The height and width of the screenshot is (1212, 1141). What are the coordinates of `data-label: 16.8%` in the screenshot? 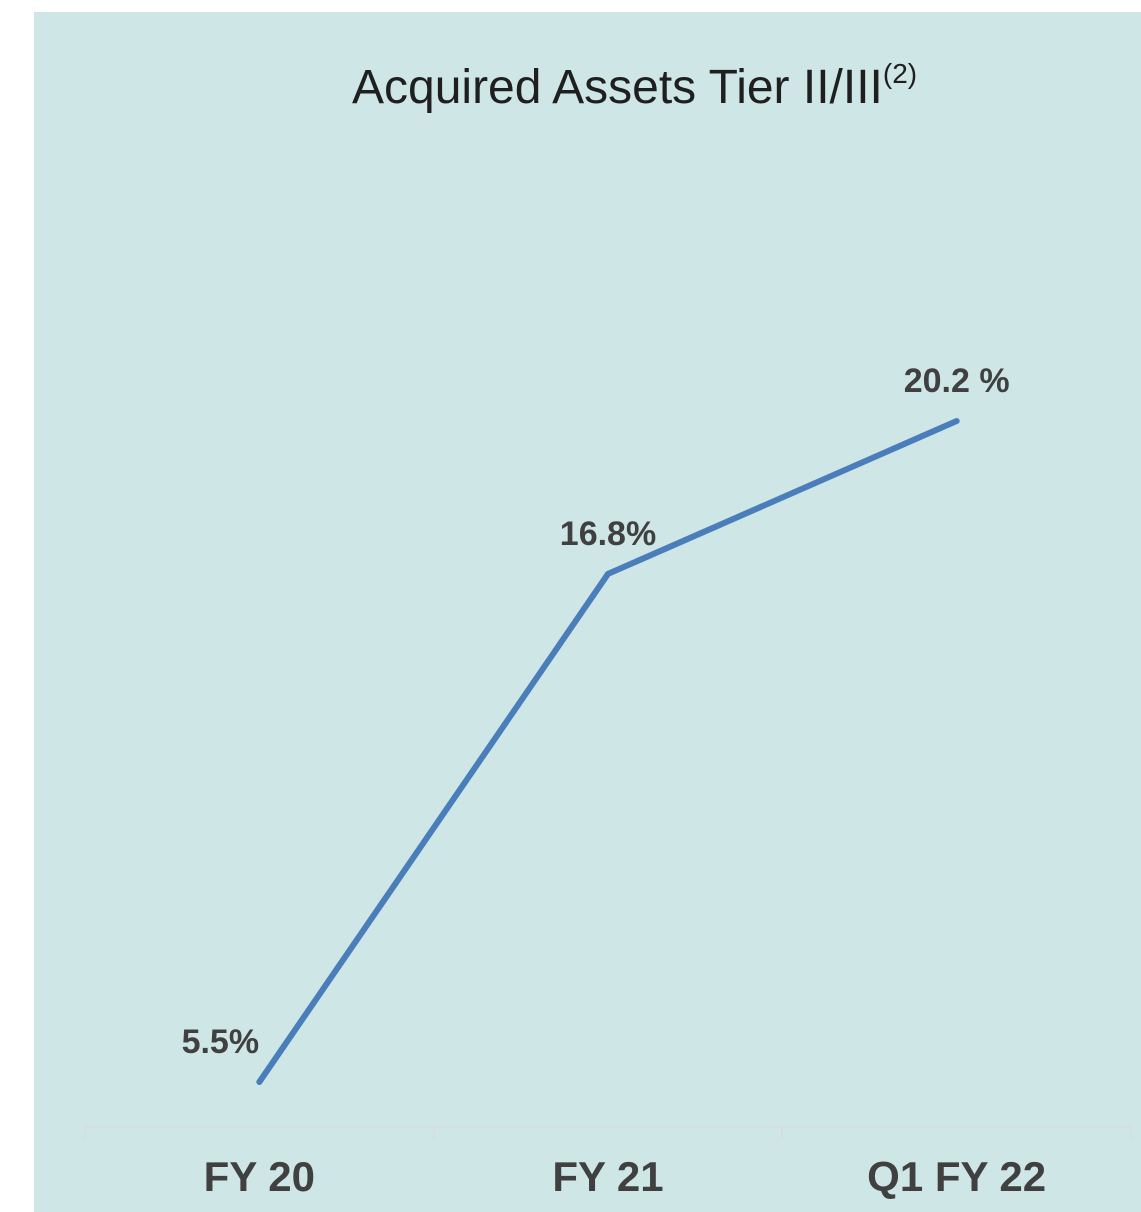 It's located at (608, 534).